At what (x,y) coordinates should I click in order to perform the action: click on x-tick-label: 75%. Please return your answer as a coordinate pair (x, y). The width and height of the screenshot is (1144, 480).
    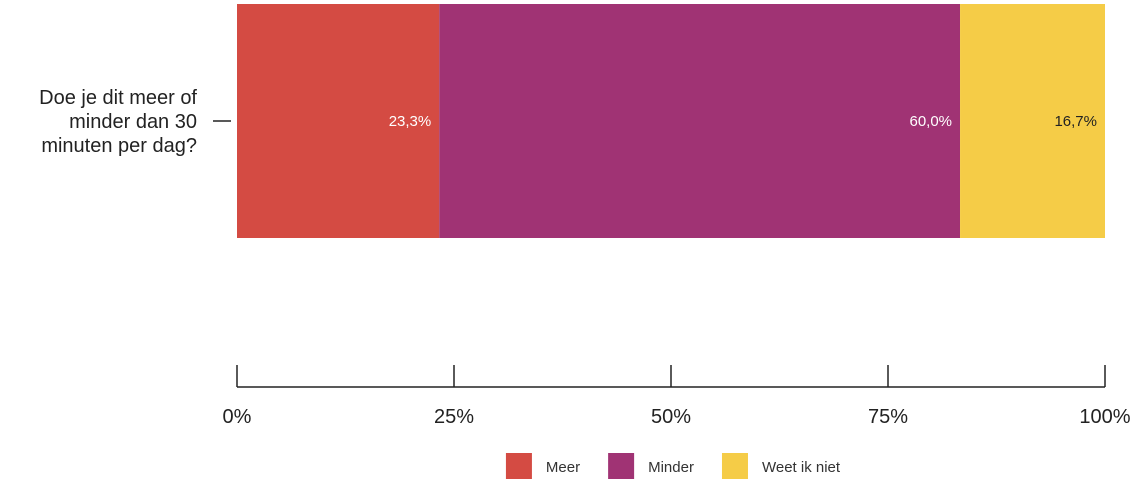
    Looking at the image, I should click on (888, 417).